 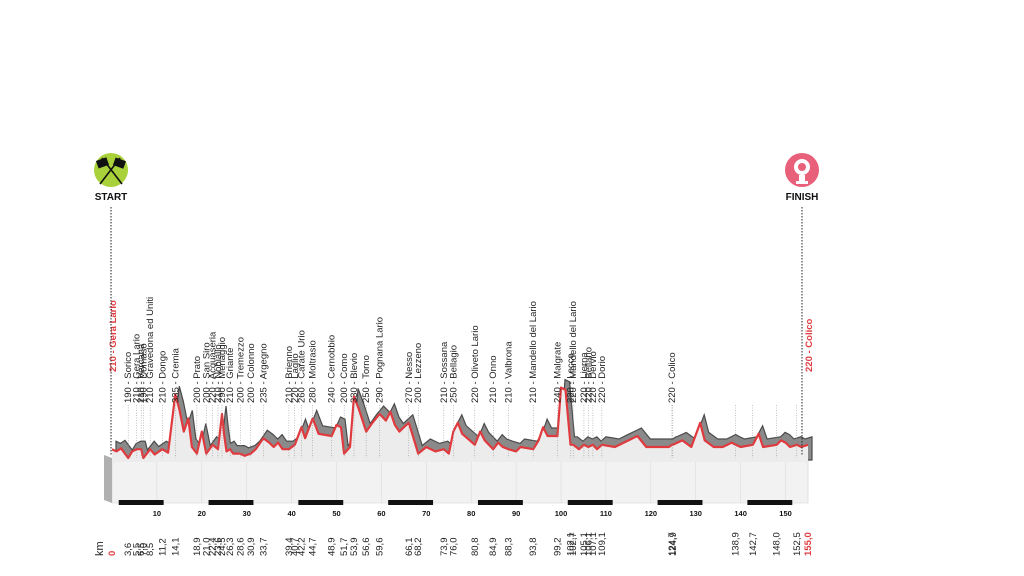 I want to click on km-marker: 106,1, so click(x=588, y=544).